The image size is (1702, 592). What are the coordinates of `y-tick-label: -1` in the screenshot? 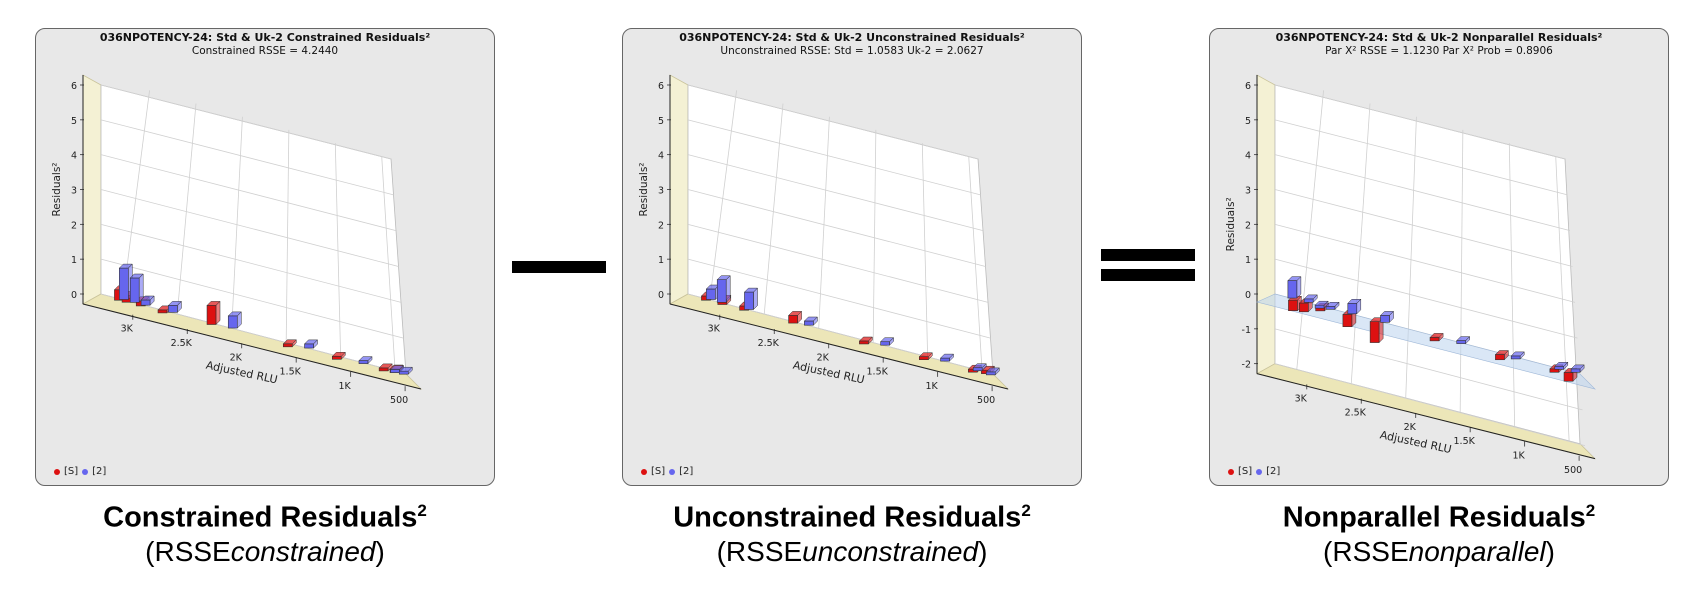 It's located at (1246, 330).